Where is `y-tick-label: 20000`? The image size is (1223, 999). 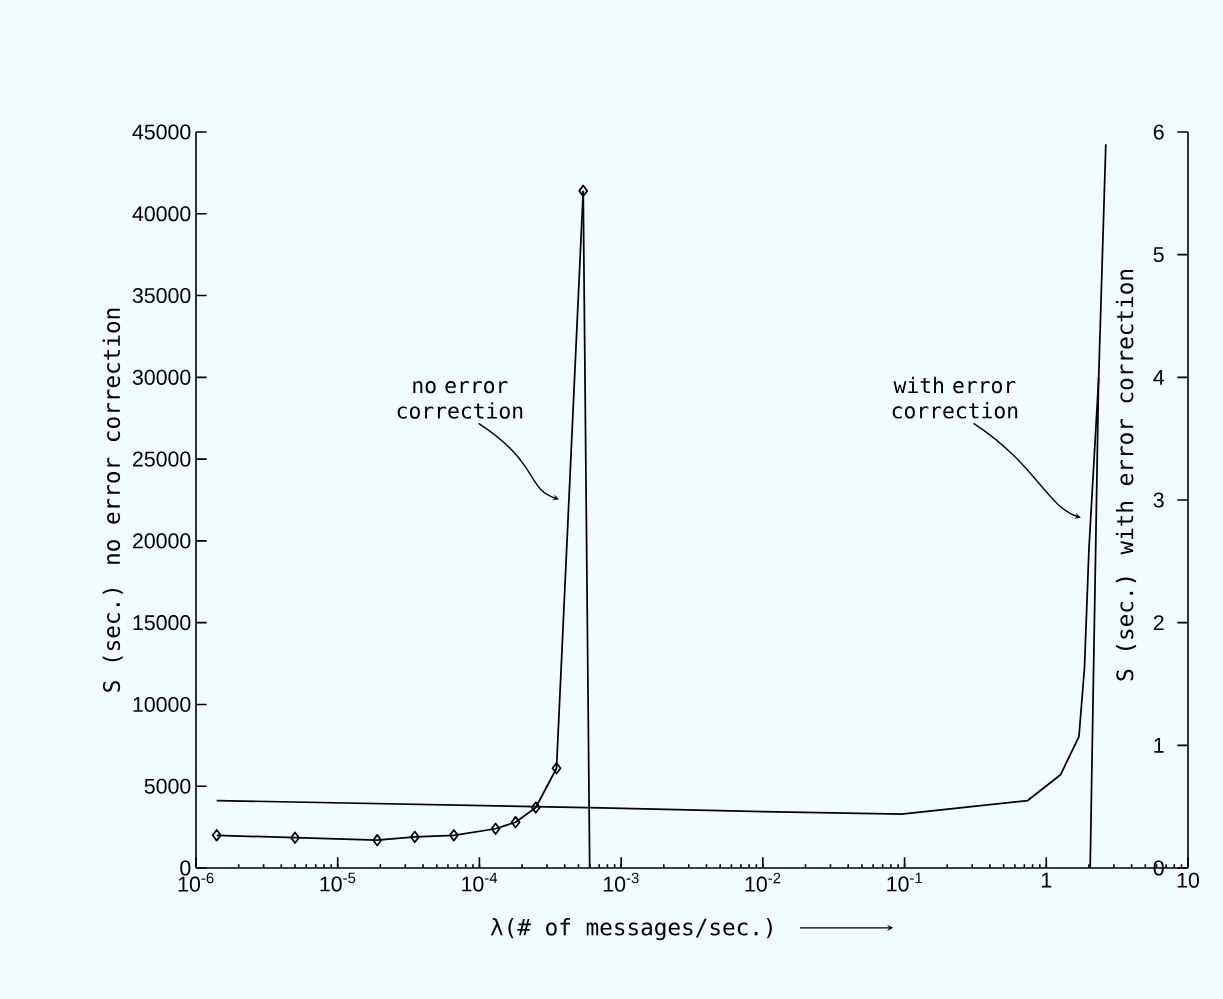 y-tick-label: 20000 is located at coordinates (162, 541).